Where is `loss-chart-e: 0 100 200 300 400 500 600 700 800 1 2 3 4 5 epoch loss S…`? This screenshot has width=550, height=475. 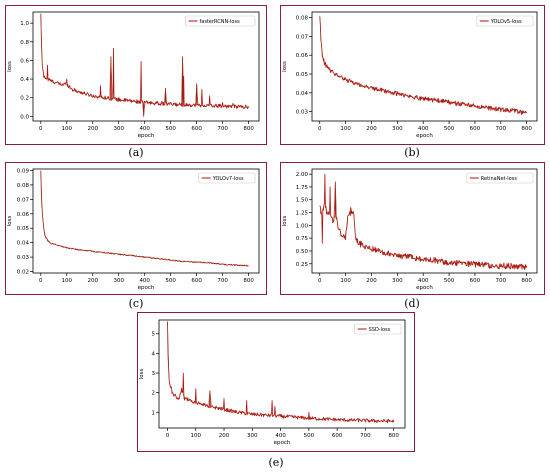
loss-chart-e: 0 100 200 300 400 500 600 700 800 1 2 3 4 5 epoch loss S… is located at coordinates (276, 382).